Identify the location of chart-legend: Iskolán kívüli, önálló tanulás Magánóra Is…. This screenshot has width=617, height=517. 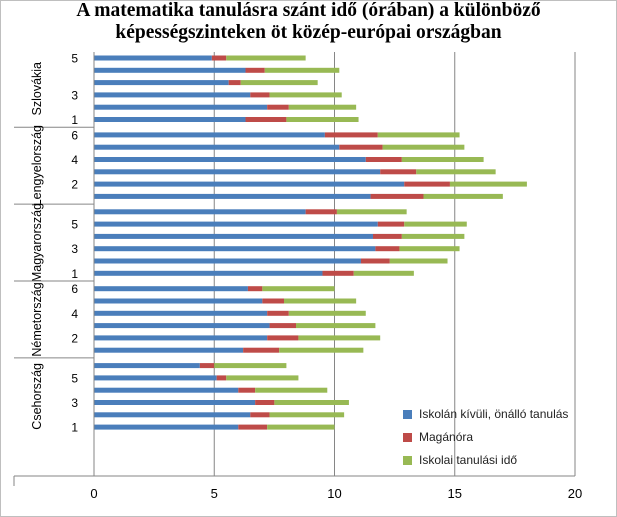
(485, 438).